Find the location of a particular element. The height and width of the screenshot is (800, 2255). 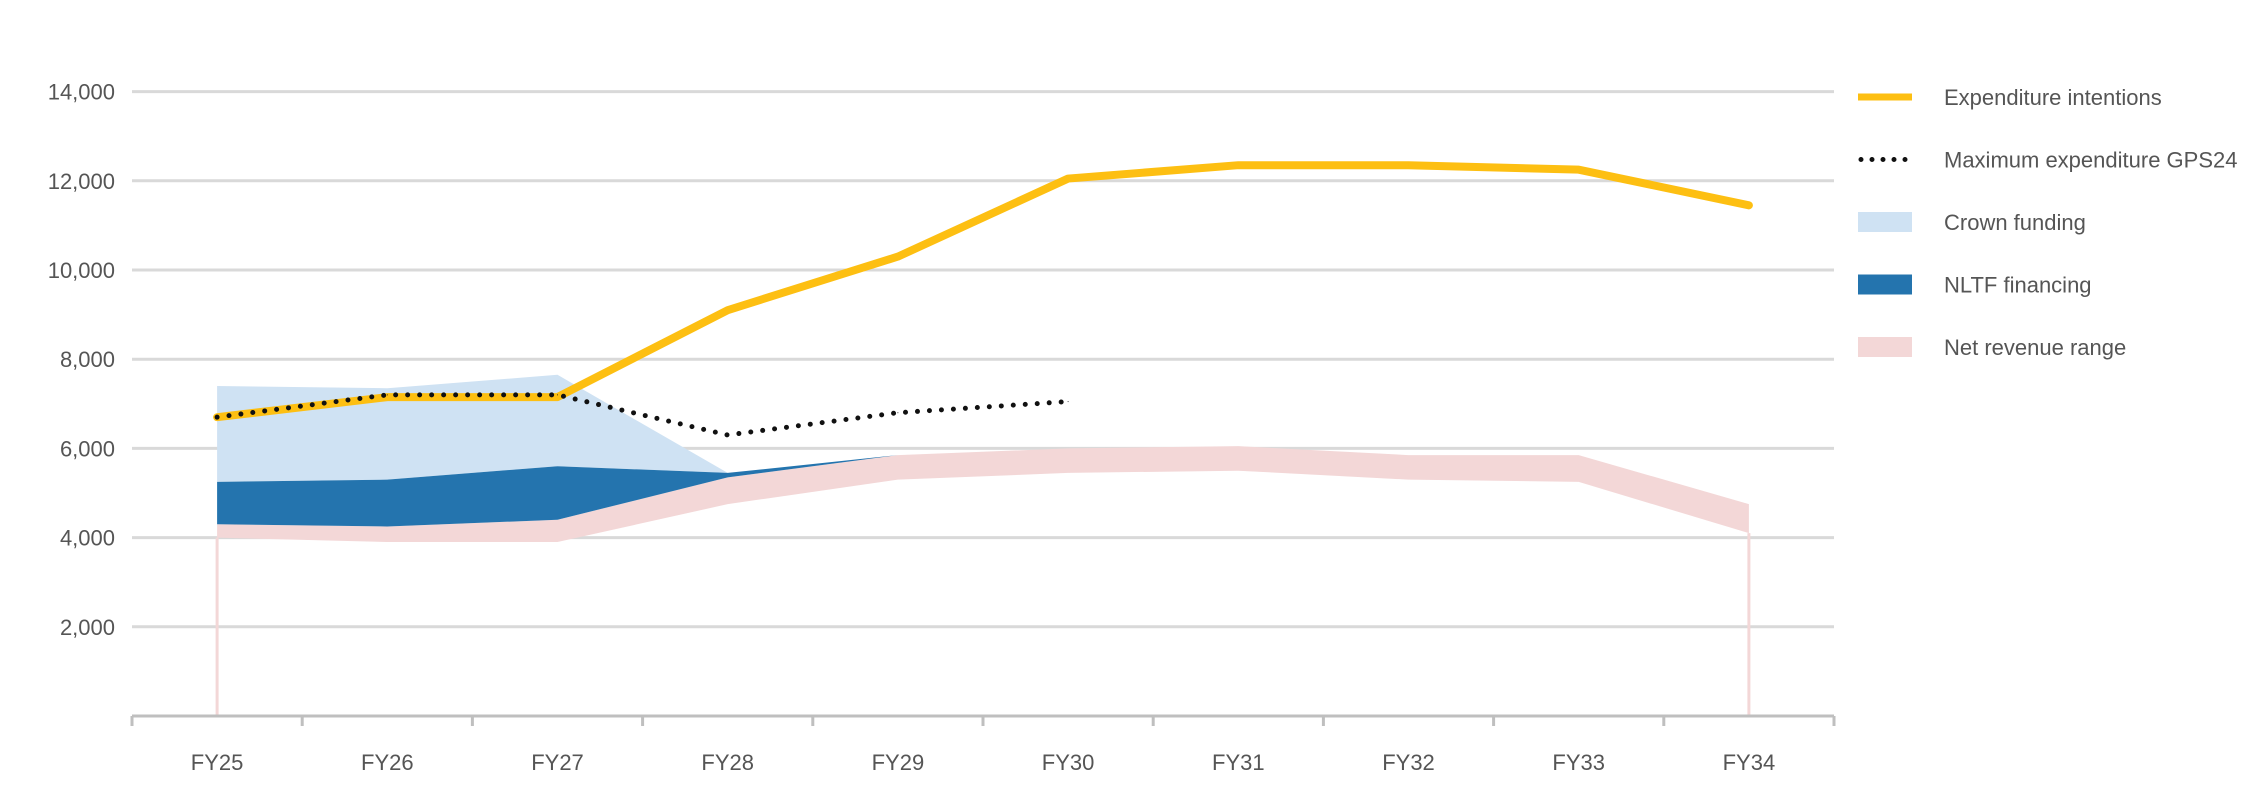

legend-swatch-nltf-financing is located at coordinates (1885, 284).